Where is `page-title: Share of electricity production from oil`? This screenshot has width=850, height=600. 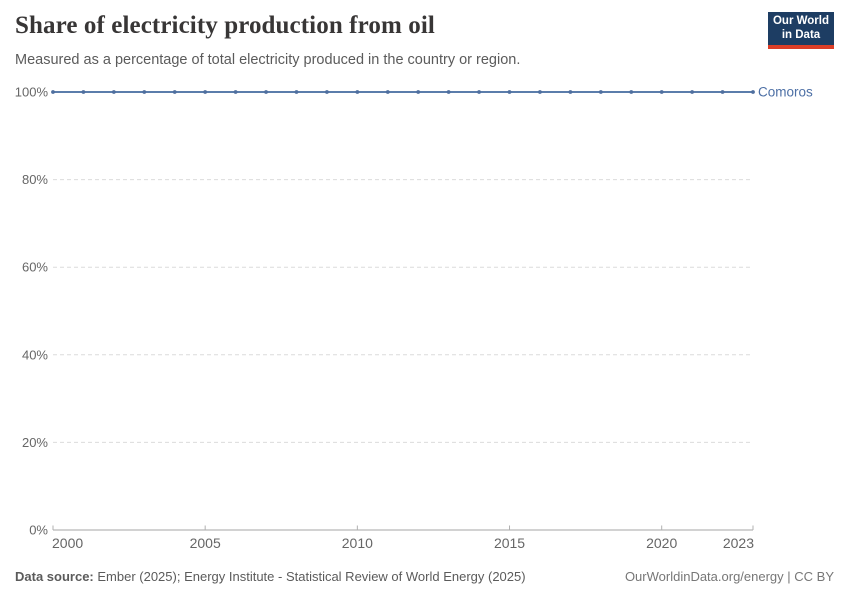
page-title: Share of electricity production from oil is located at coordinates (225, 25).